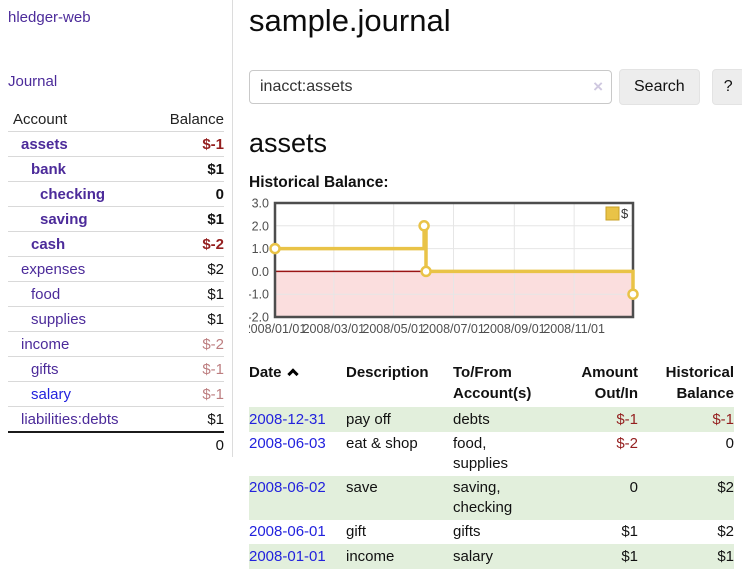  What do you see at coordinates (33, 81) in the screenshot?
I see `journal-link: Journal` at bounding box center [33, 81].